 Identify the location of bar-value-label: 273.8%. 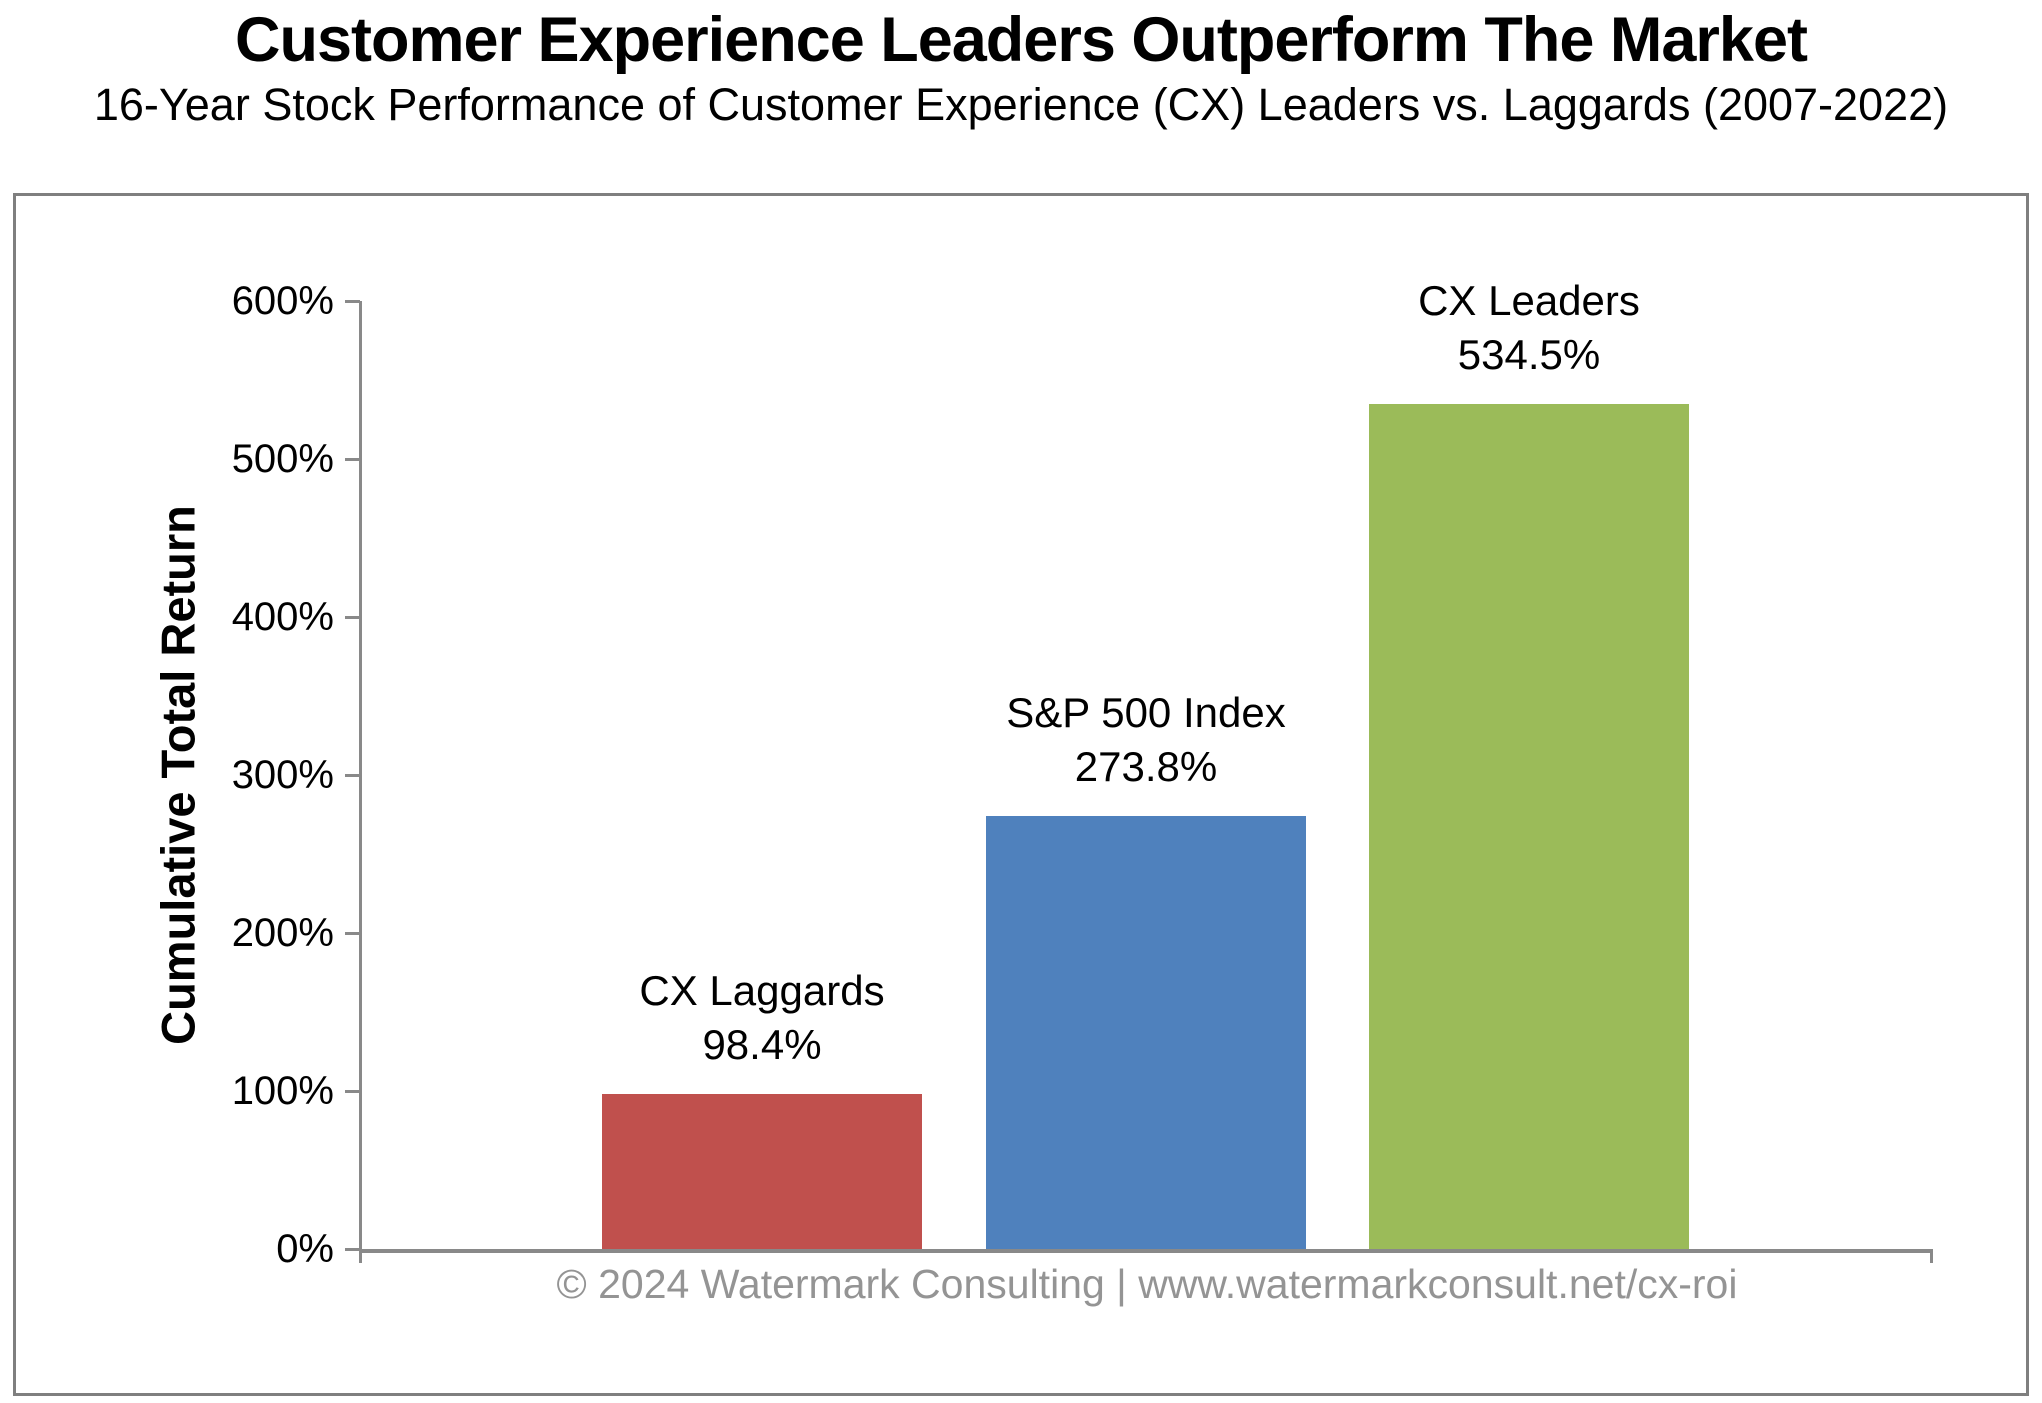
(1146, 767).